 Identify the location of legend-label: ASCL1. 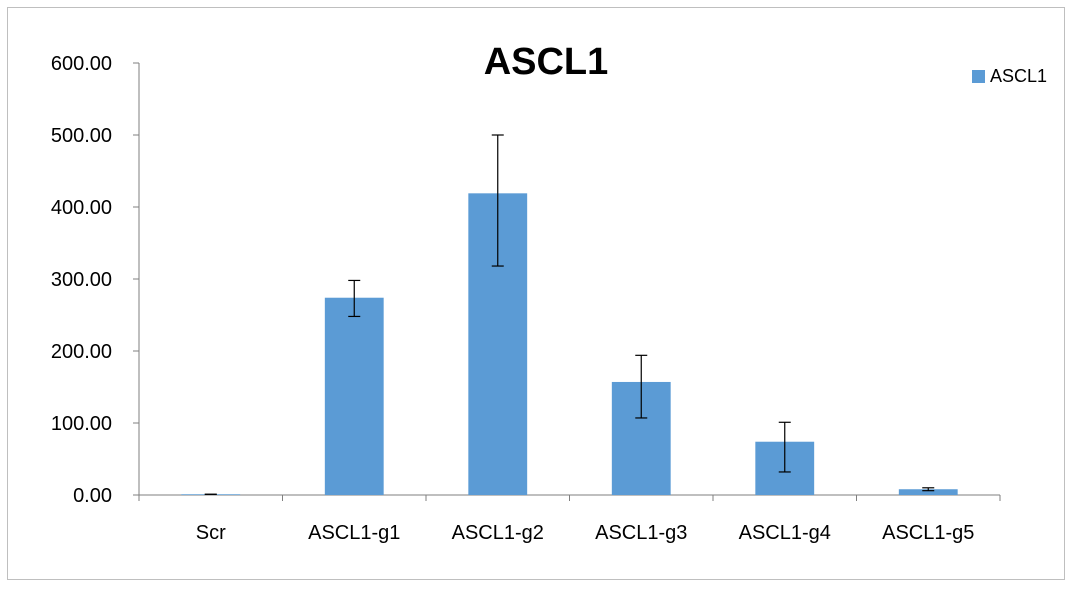
(1018, 76).